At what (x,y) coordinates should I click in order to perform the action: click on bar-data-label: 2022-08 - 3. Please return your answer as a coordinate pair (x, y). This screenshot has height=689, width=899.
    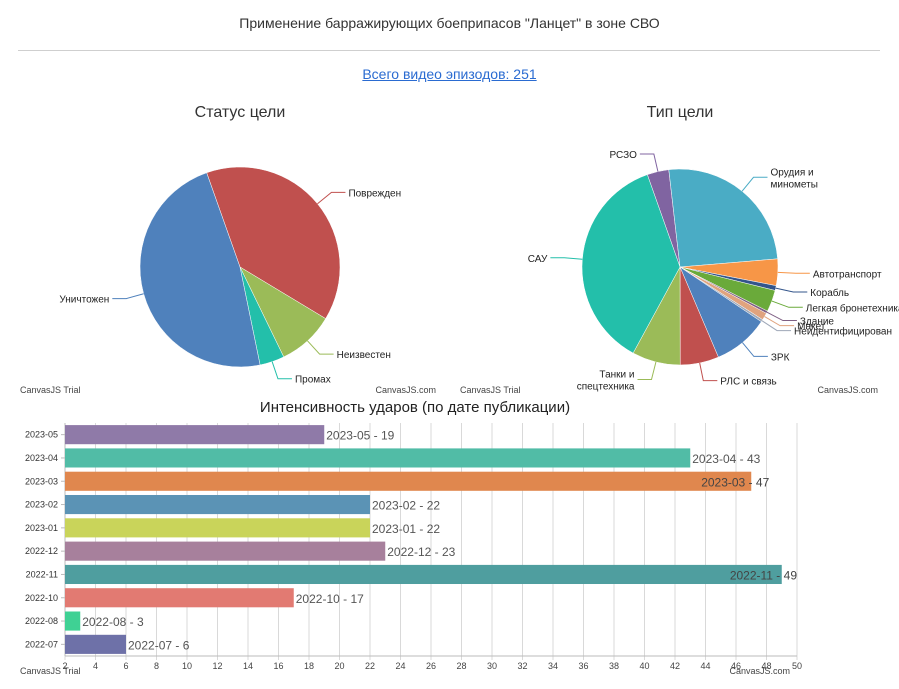
    Looking at the image, I should click on (113, 622).